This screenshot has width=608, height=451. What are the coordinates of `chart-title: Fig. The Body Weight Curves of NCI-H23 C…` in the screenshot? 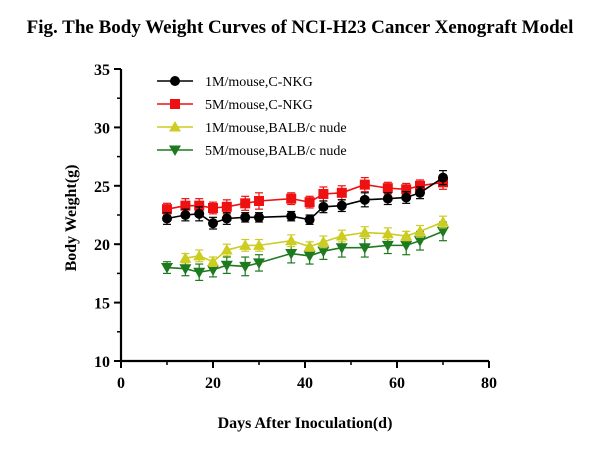 It's located at (300, 27).